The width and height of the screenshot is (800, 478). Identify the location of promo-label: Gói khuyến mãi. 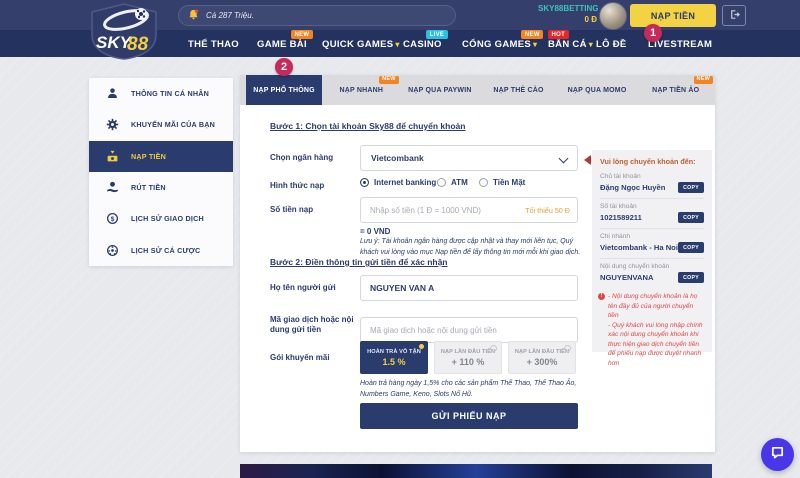
(300, 357).